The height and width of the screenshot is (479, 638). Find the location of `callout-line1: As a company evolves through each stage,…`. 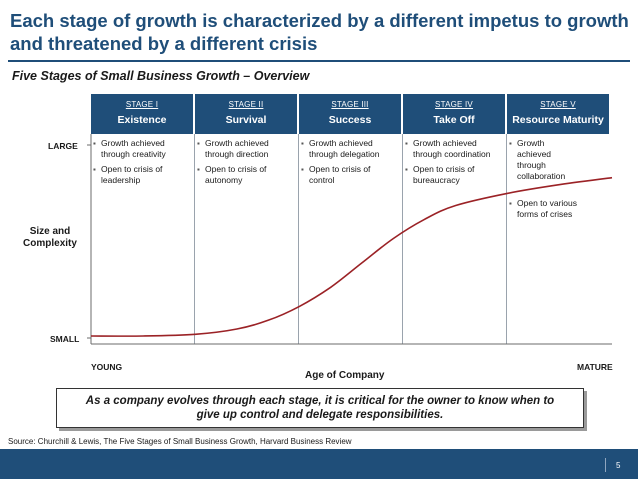

callout-line1: As a company evolves through each stage,… is located at coordinates (320, 401).